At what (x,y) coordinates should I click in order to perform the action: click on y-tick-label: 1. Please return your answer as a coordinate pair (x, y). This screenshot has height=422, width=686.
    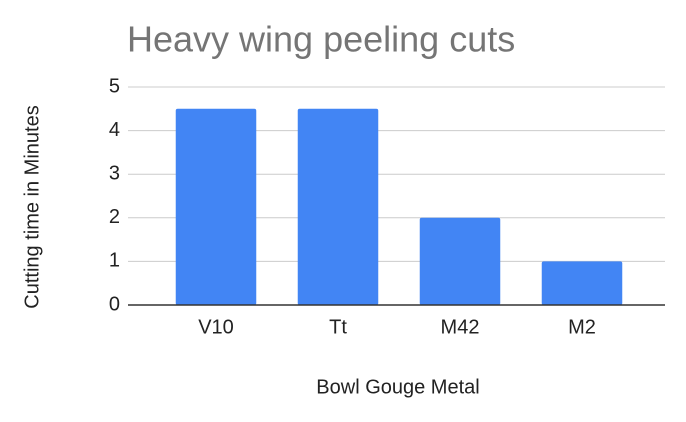
    Looking at the image, I should click on (114, 261).